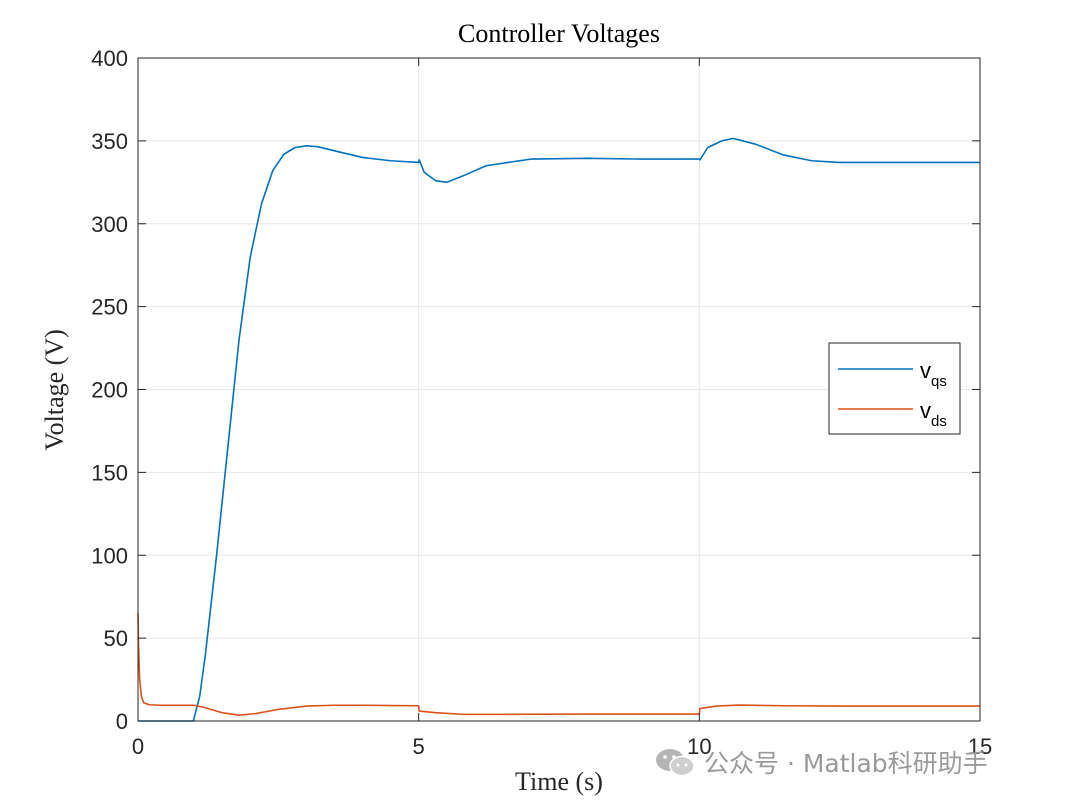 This screenshot has width=1080, height=804. Describe the element at coordinates (675, 762) in the screenshot. I see `wechat-icon` at that location.